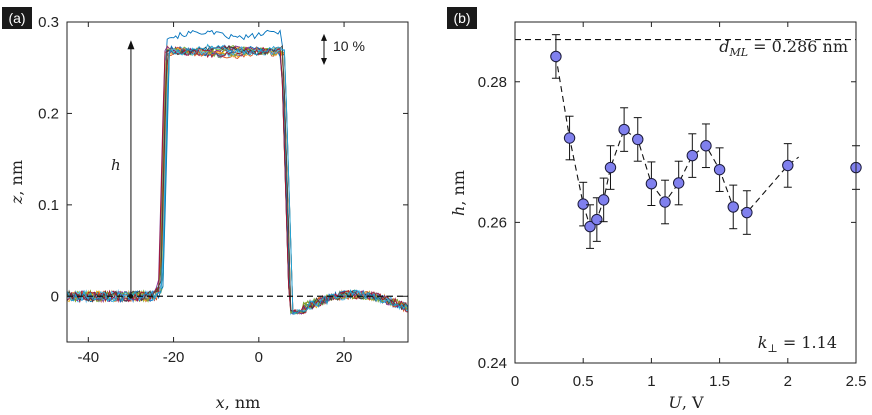 This screenshot has height=415, width=872. What do you see at coordinates (492, 222) in the screenshot?
I see `y-tick-label: 0.26` at bounding box center [492, 222].